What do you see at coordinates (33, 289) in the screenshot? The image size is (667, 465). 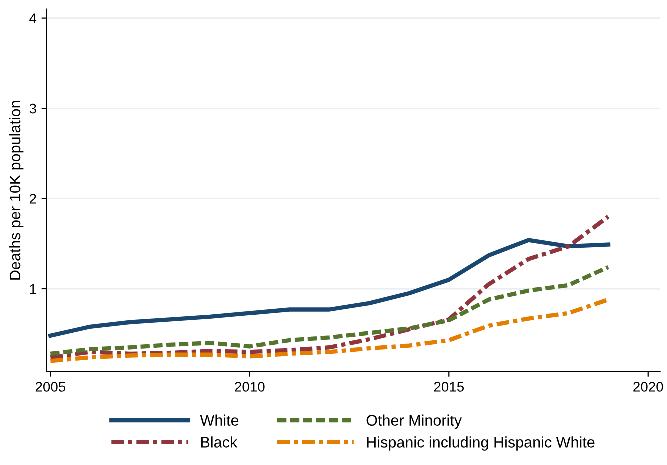 I see `y-tick-label: 1` at bounding box center [33, 289].